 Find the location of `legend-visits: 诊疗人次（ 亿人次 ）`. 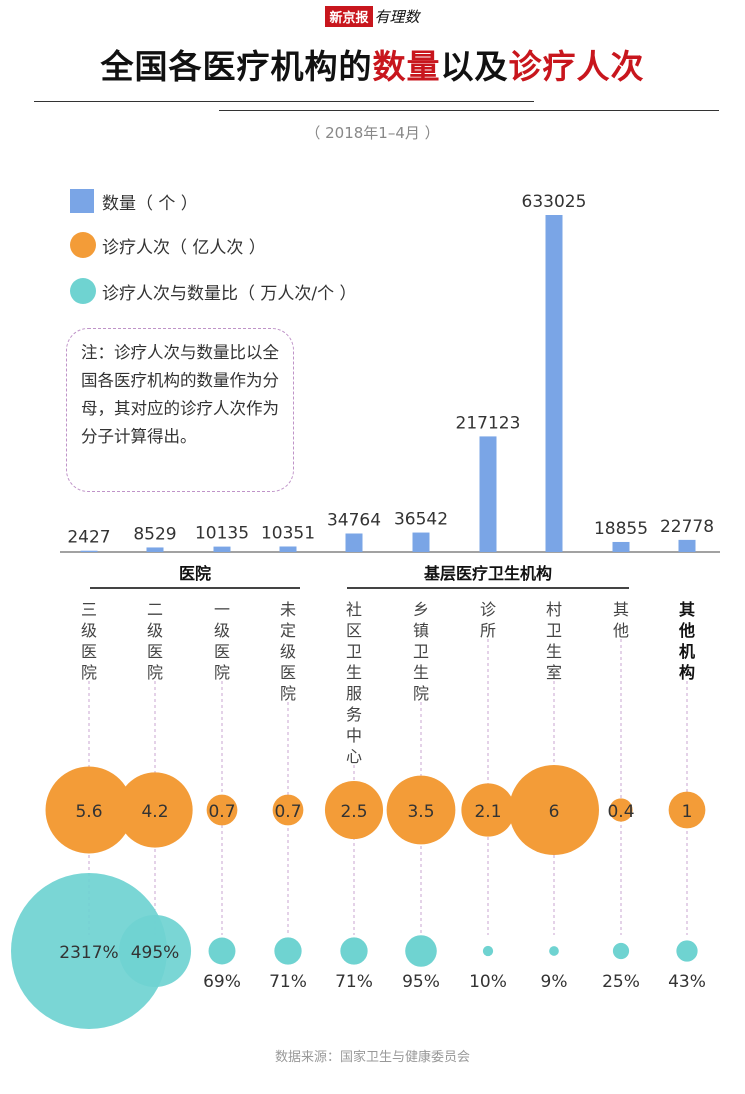

legend-visits: 诊疗人次（ 亿人次 ） is located at coordinates (168, 245).